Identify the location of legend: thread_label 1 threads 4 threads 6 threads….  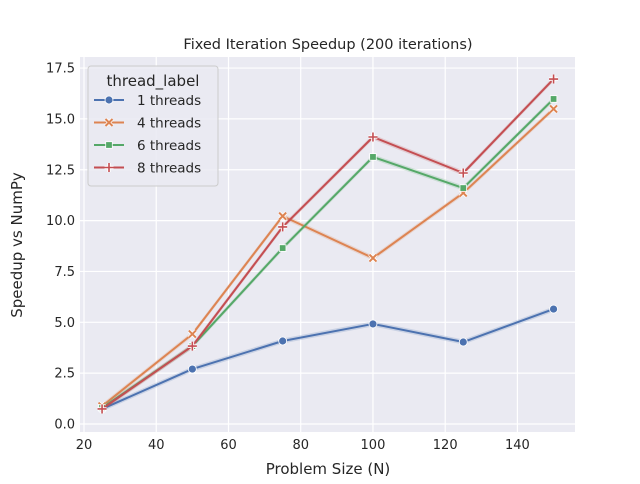
(153, 126).